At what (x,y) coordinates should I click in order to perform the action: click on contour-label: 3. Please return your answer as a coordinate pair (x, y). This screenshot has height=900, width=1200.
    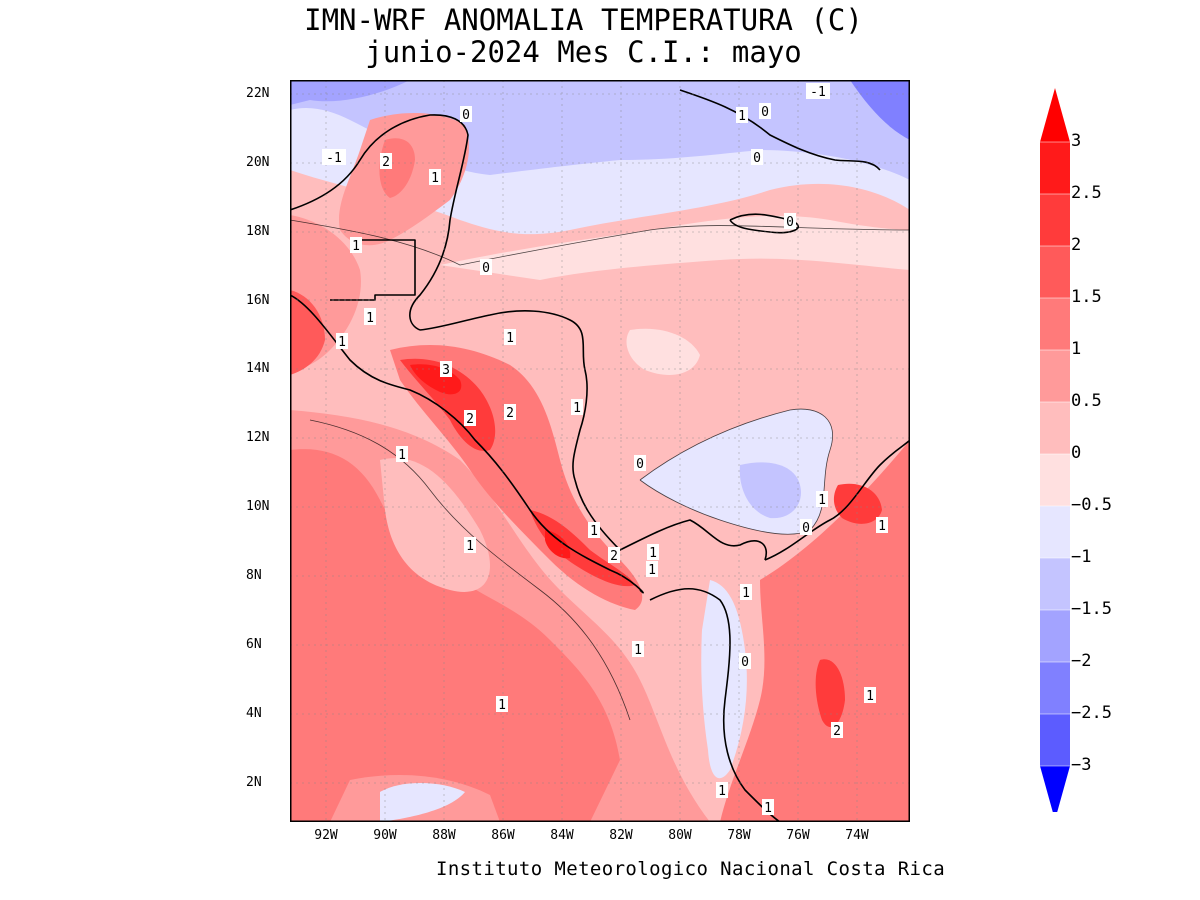
    Looking at the image, I should click on (446, 369).